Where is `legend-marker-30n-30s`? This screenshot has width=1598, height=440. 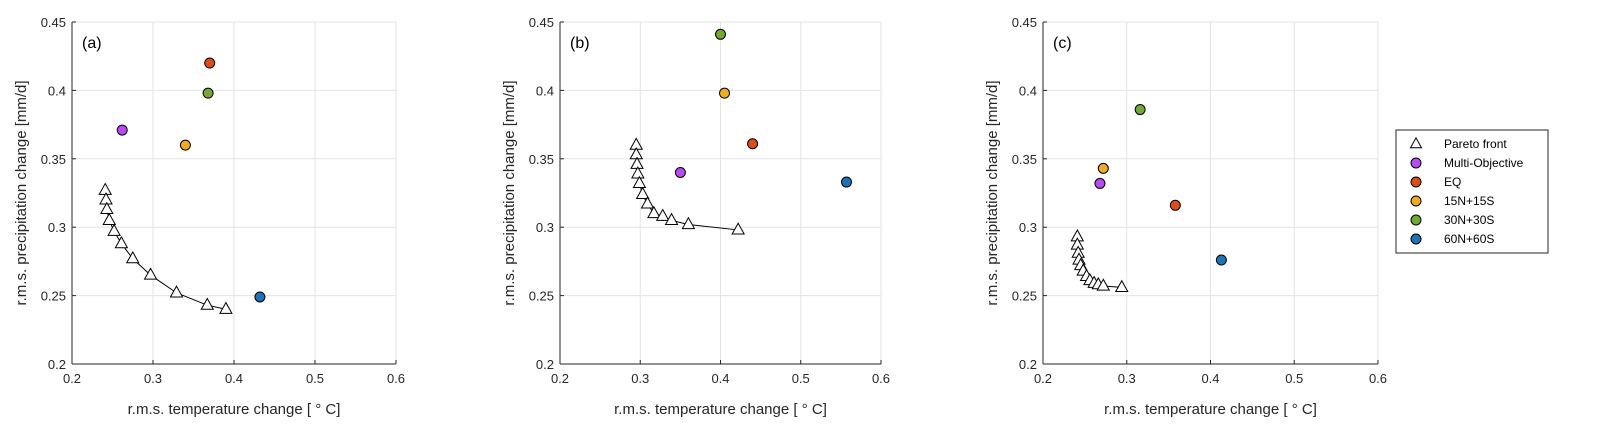
legend-marker-30n-30s is located at coordinates (1416, 220).